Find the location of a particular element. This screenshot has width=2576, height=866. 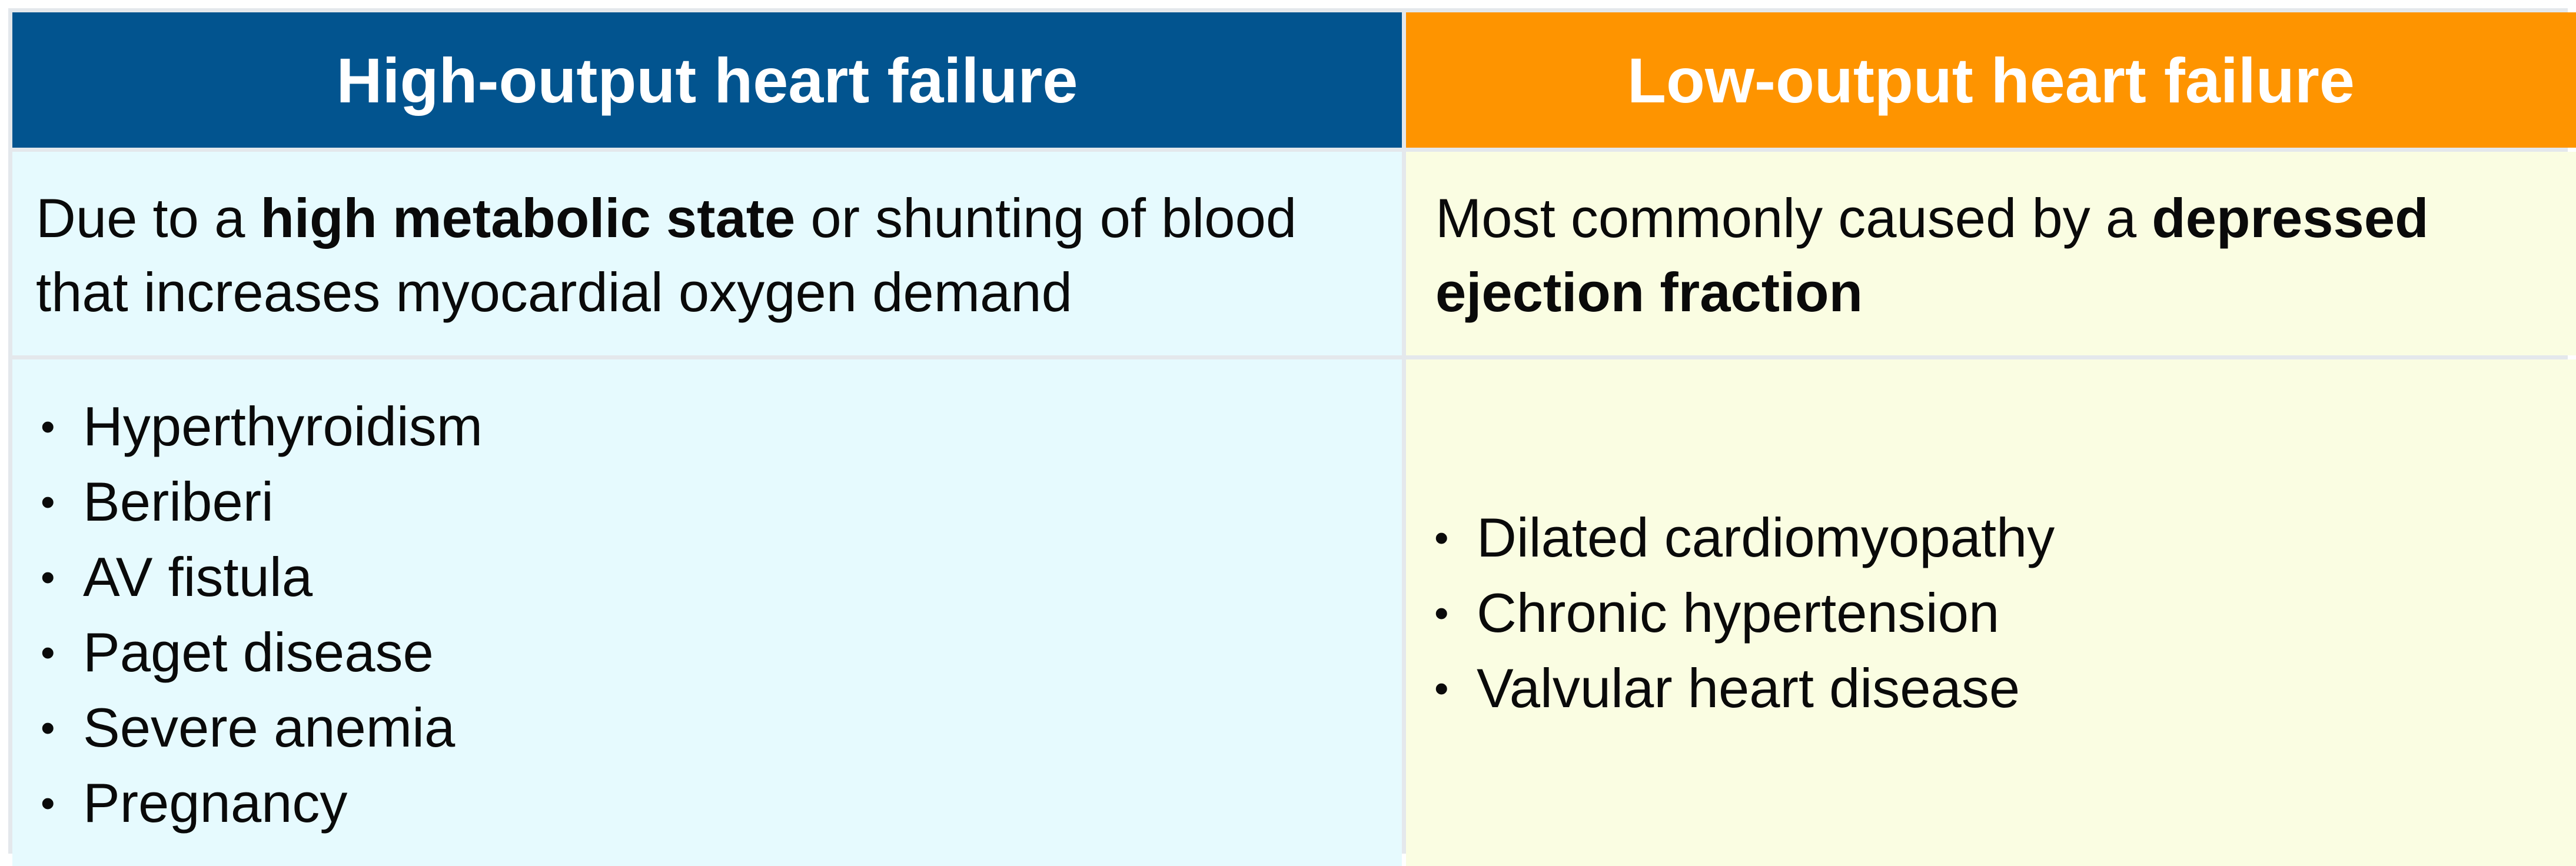

list-item: • Chronic hypertension is located at coordinates (1744, 613).